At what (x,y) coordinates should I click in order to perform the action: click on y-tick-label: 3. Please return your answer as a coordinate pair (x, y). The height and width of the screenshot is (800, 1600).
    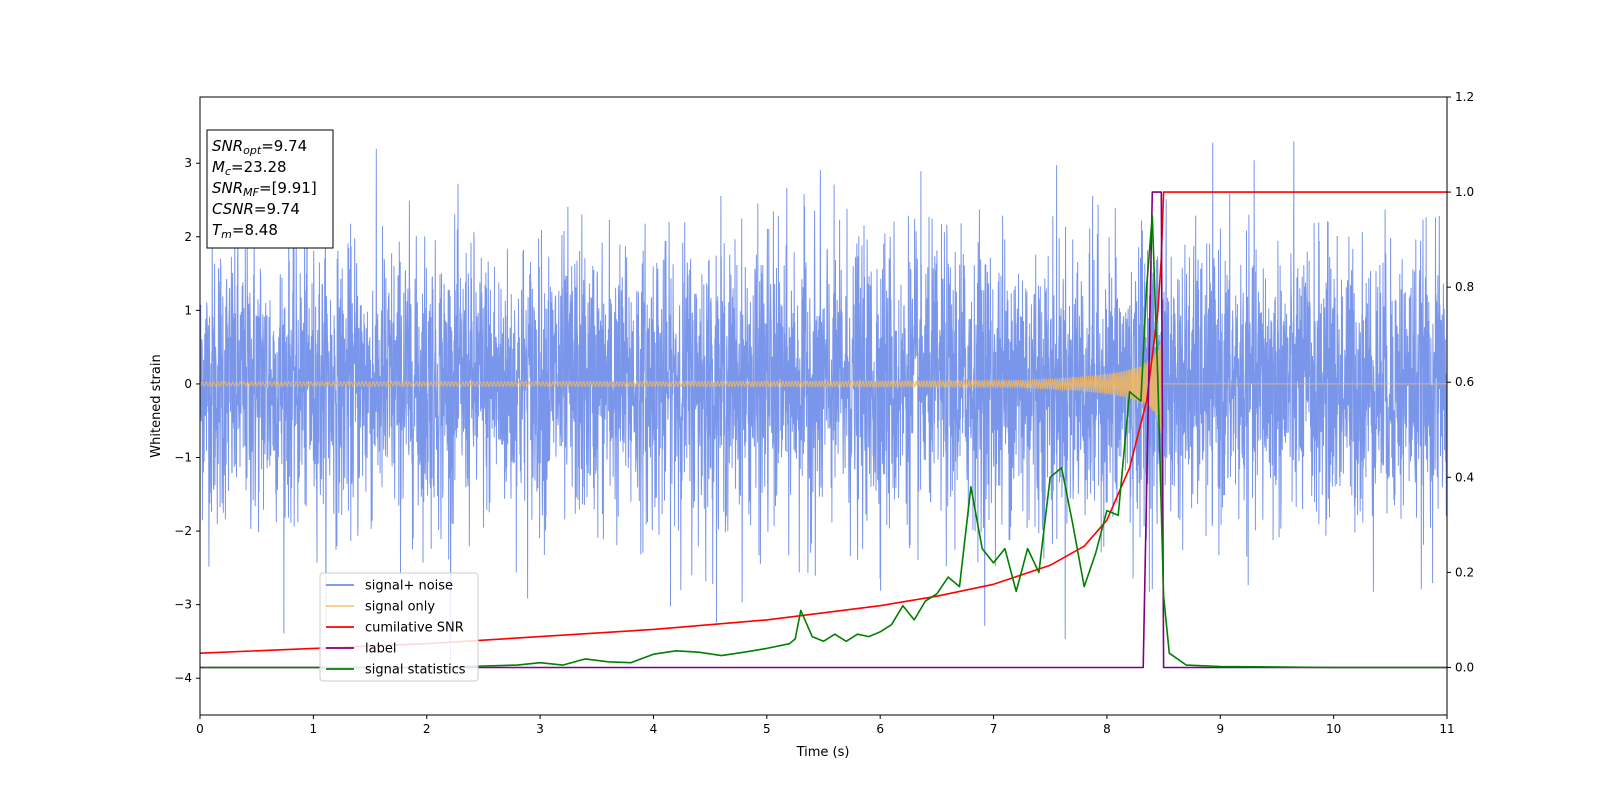
    Looking at the image, I should click on (188, 163).